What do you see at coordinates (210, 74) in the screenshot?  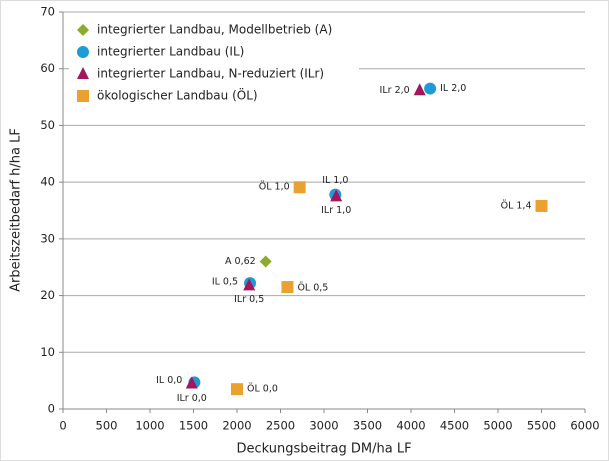 I see `legend-label: integrierter Landbau, N-reduziert (ILr)` at bounding box center [210, 74].